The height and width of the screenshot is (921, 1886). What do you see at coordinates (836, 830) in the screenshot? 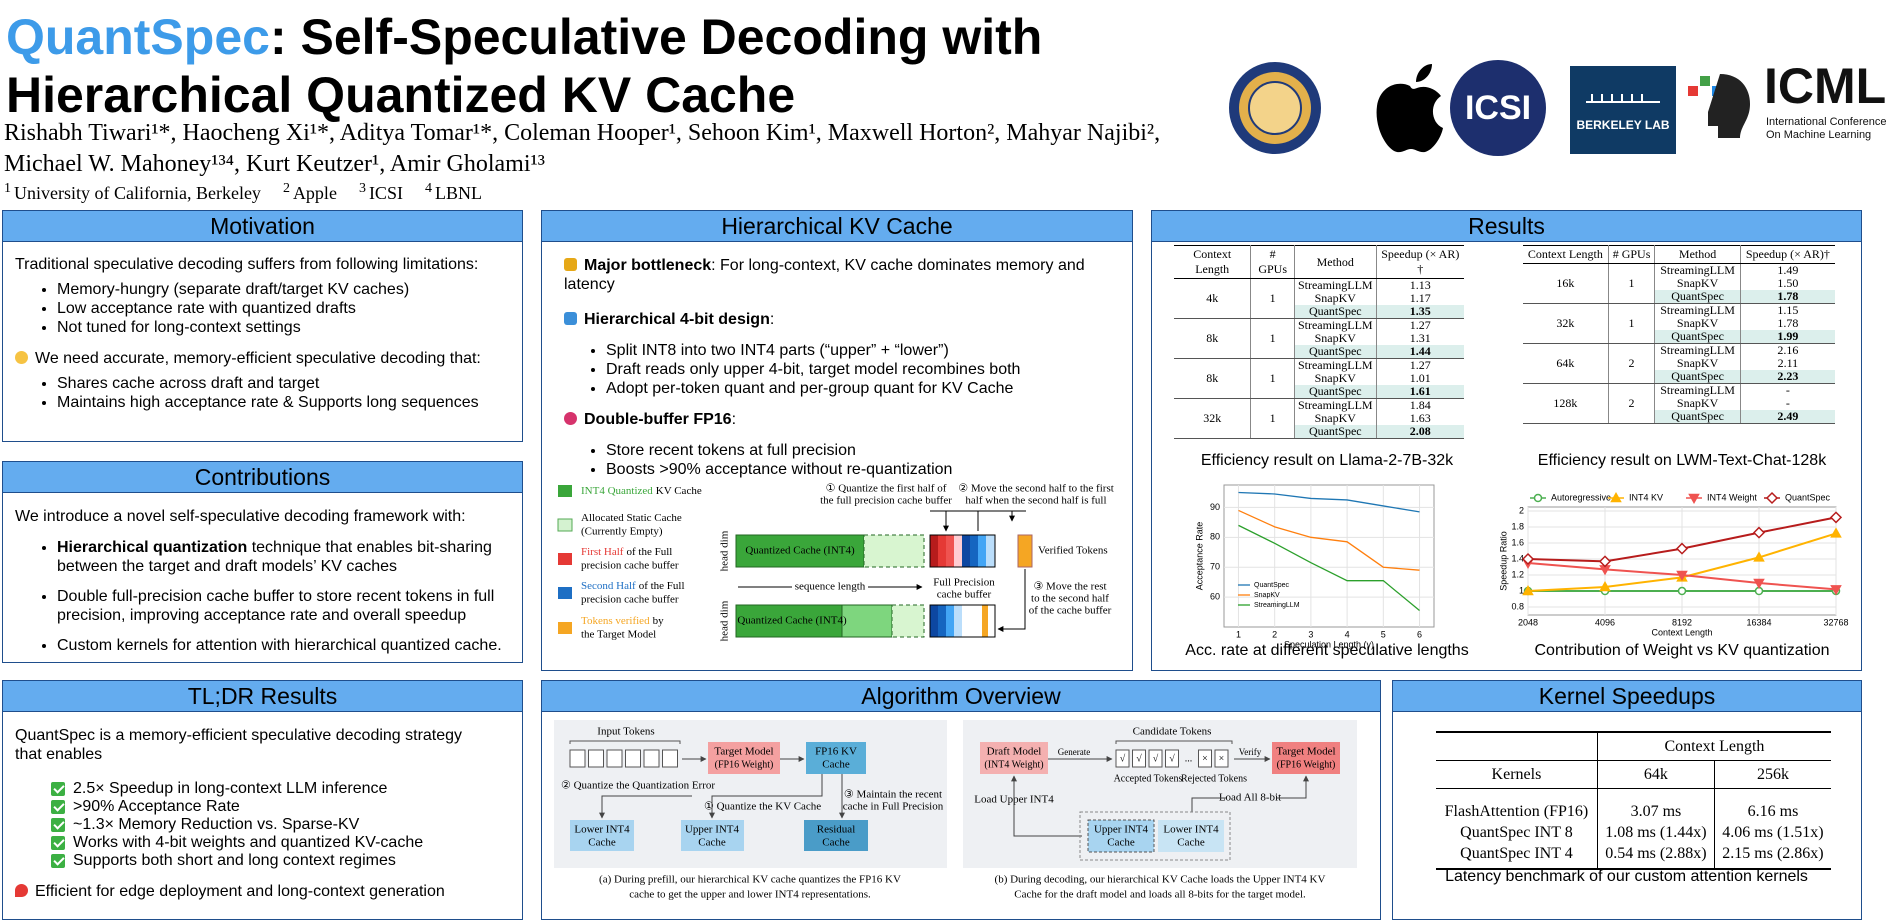
I see `box-label: Residual` at bounding box center [836, 830].